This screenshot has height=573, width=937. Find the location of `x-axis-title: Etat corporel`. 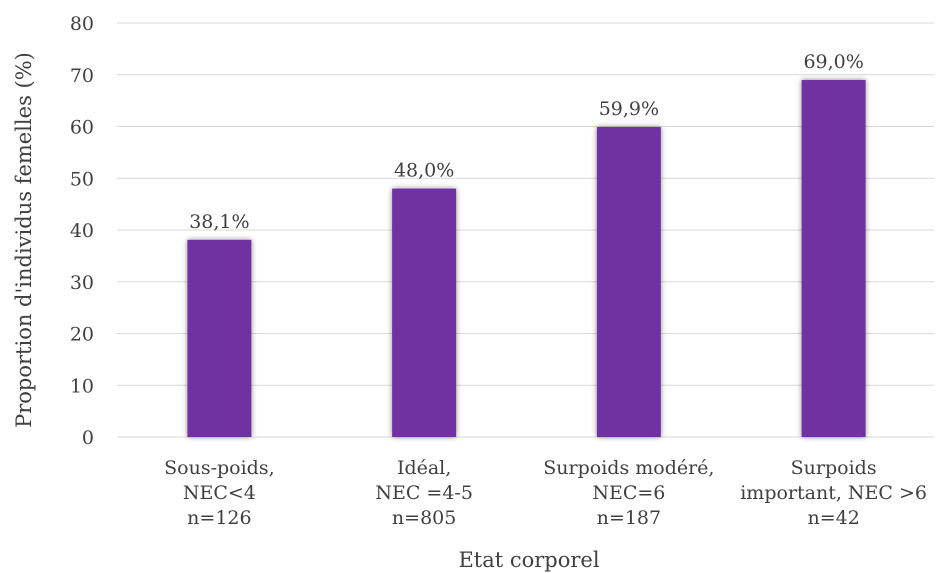

x-axis-title: Etat corporel is located at coordinates (528, 560).